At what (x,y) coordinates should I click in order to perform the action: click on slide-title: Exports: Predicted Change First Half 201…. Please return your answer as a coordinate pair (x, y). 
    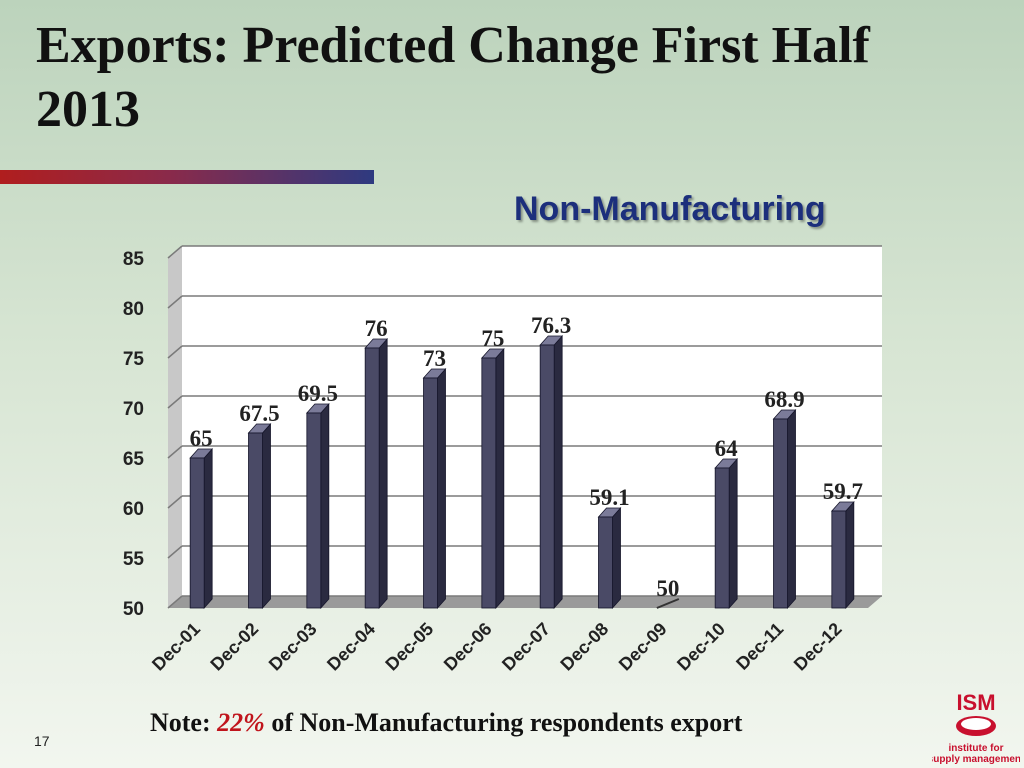
    Looking at the image, I should click on (453, 77).